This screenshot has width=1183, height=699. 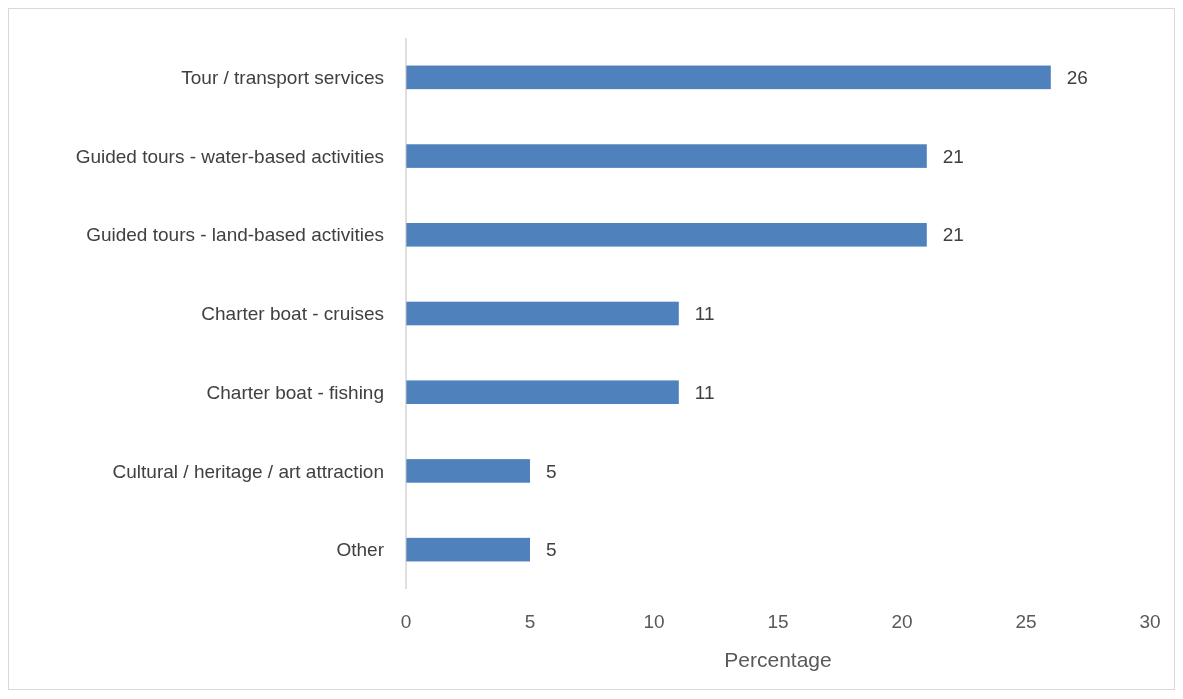 I want to click on x-tick-label: 30, so click(x=1150, y=621).